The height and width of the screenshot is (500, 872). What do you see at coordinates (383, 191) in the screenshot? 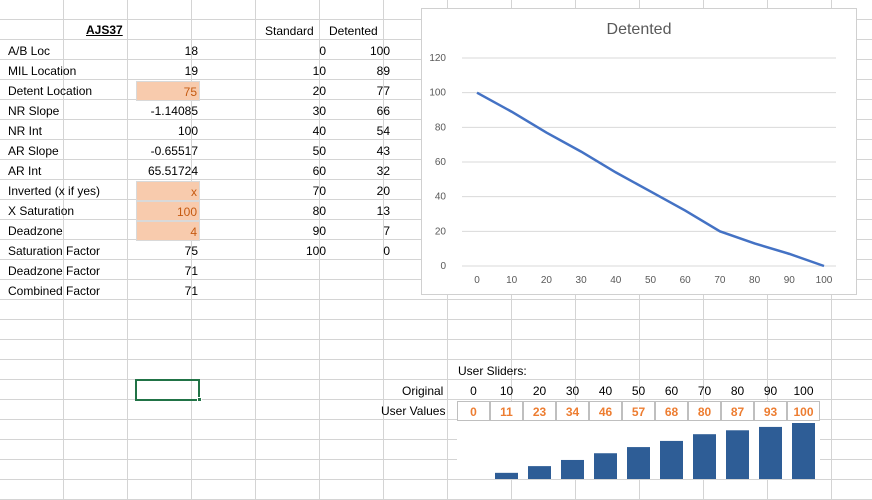
I see `detented-value: 20` at bounding box center [383, 191].